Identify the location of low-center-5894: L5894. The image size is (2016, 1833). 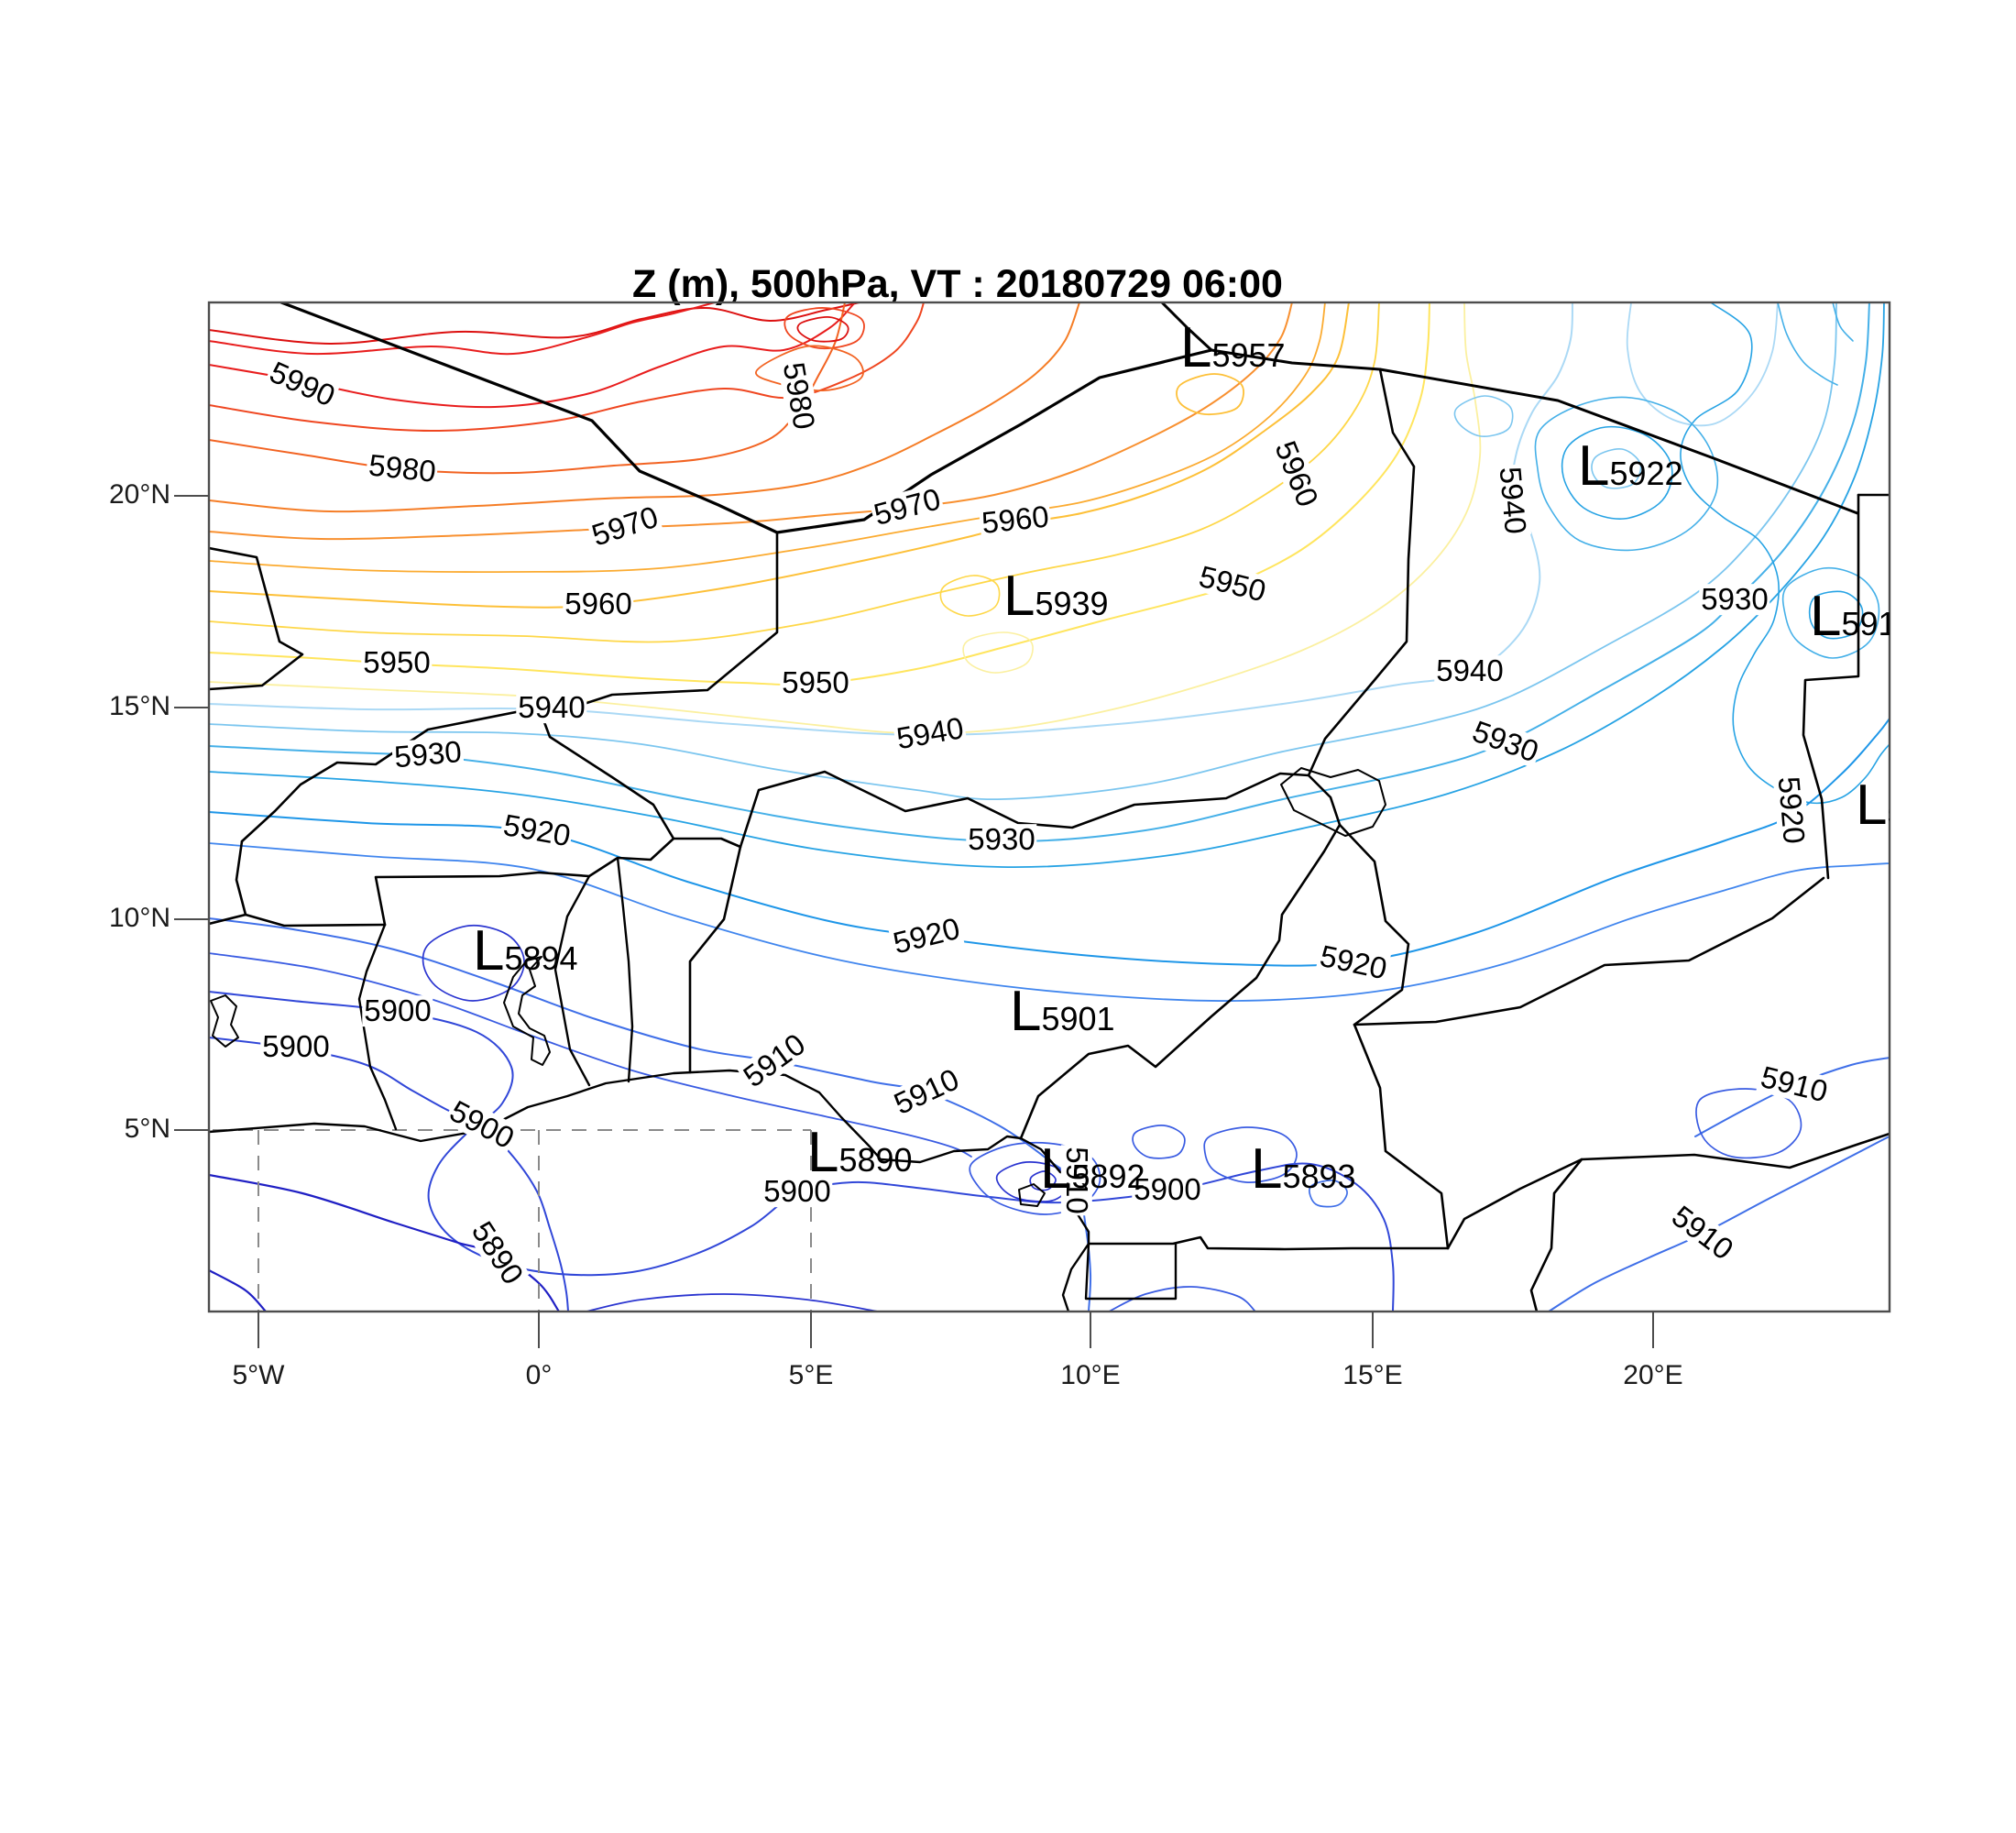
(525, 951).